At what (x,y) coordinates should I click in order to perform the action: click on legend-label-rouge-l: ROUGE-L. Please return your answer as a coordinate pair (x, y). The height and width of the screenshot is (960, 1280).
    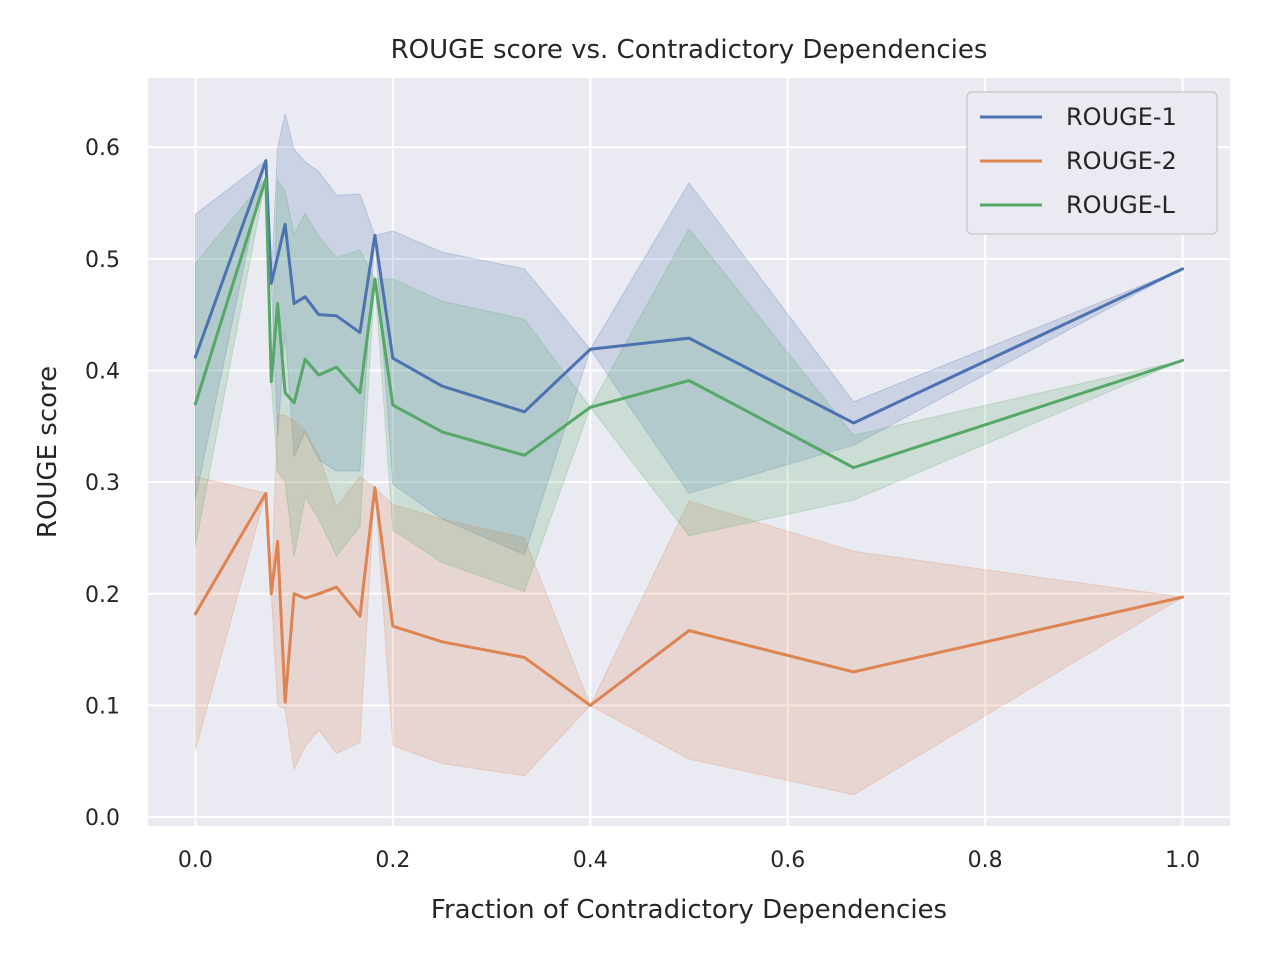
    Looking at the image, I should click on (1121, 205).